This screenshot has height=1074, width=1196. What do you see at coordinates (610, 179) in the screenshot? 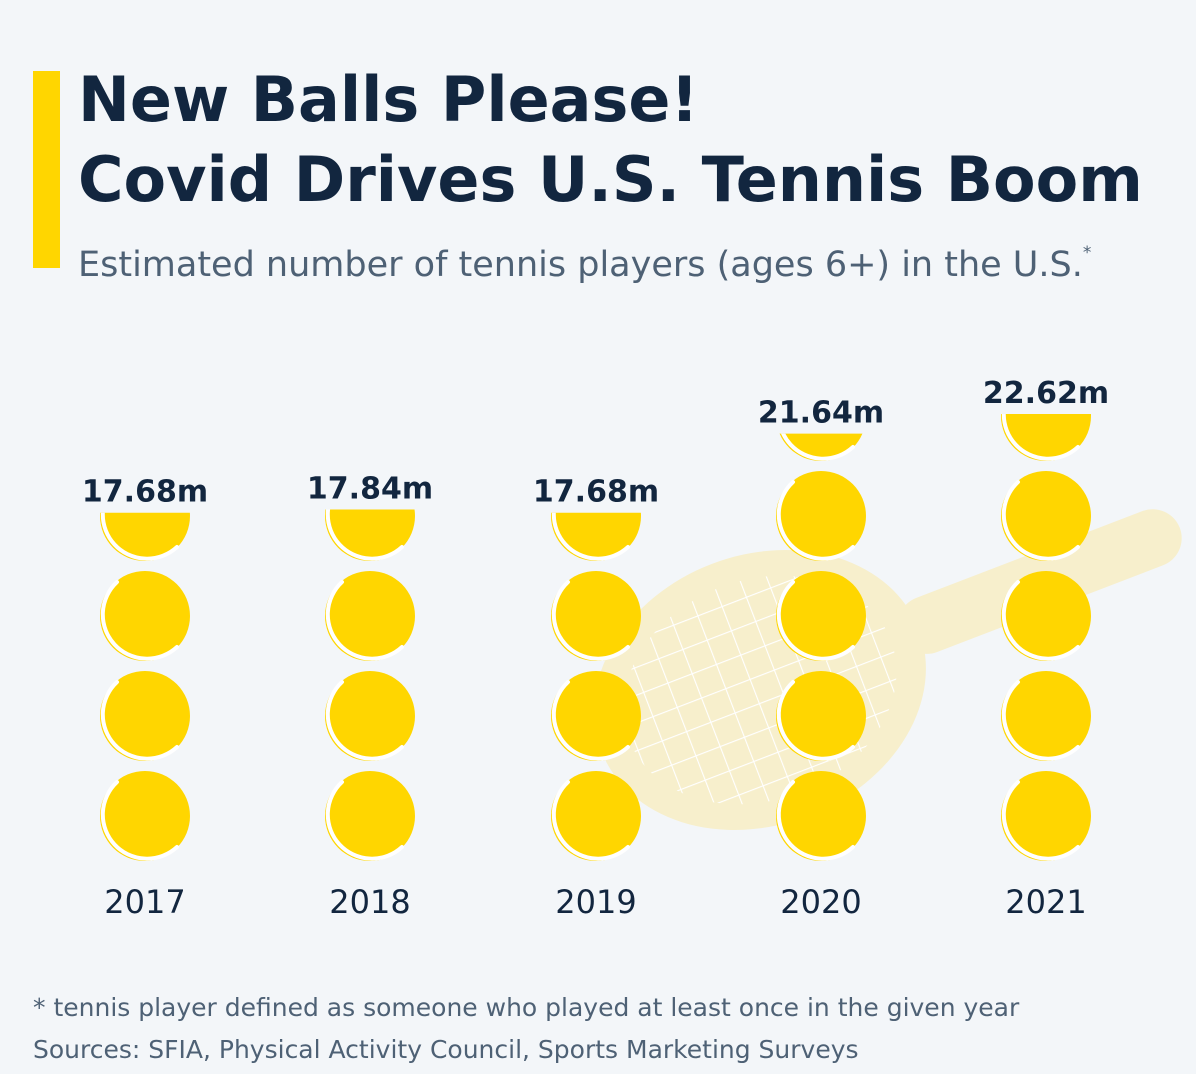
I see `title-line-2: Covid Drives U.S. Tennis Boom` at bounding box center [610, 179].